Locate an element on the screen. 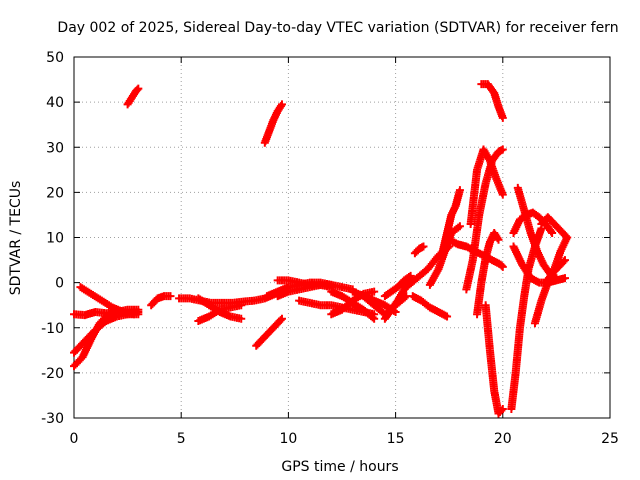 This screenshot has height=480, width=640. y-tick-label: 40 is located at coordinates (55, 103).